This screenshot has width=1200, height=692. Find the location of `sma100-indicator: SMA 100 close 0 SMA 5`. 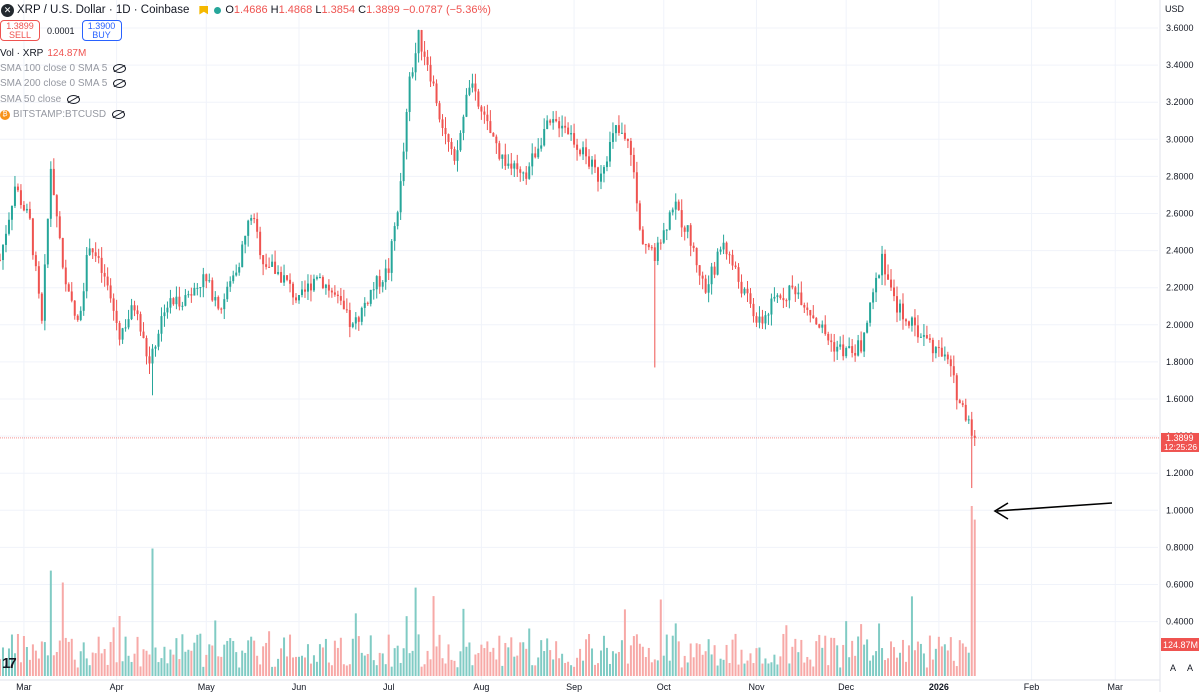

sma100-indicator: SMA 100 close 0 SMA 5 is located at coordinates (63, 68).